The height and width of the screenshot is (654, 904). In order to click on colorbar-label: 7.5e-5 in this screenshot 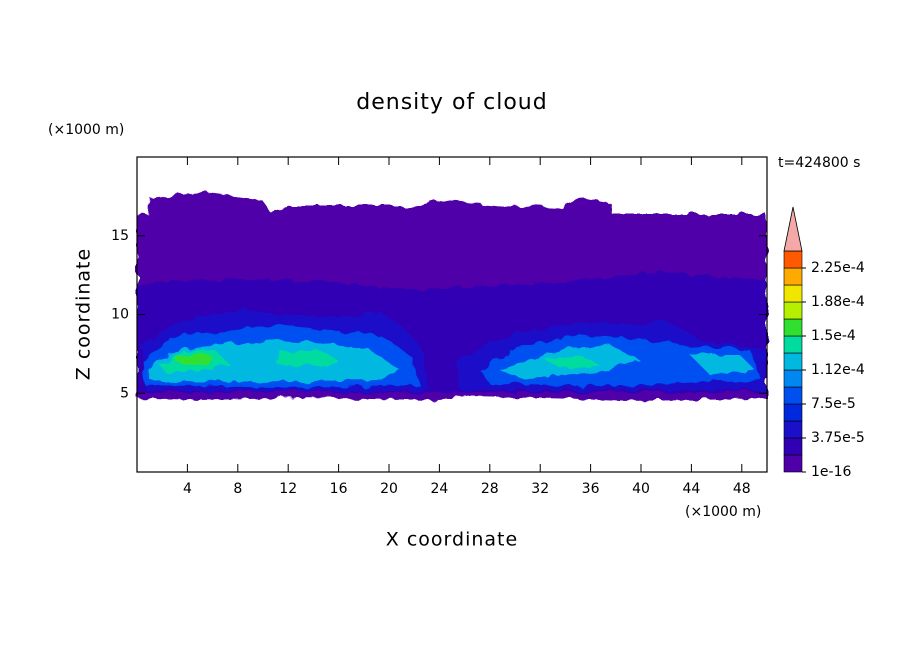, I will do `click(833, 404)`.